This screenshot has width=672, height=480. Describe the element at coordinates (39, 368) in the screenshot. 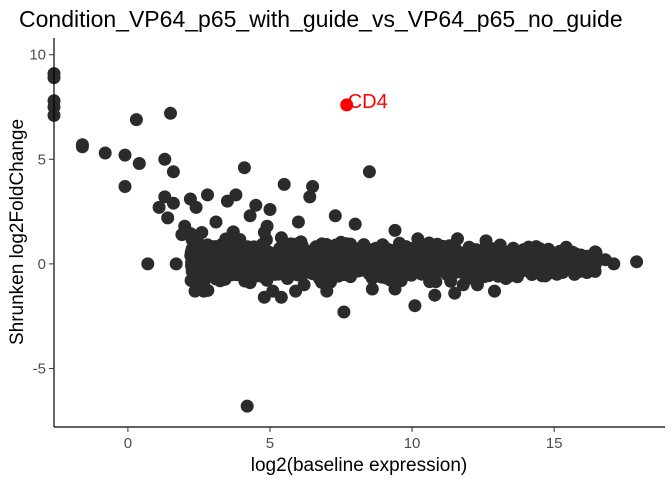

I see `y-tick-label: -5` at that location.